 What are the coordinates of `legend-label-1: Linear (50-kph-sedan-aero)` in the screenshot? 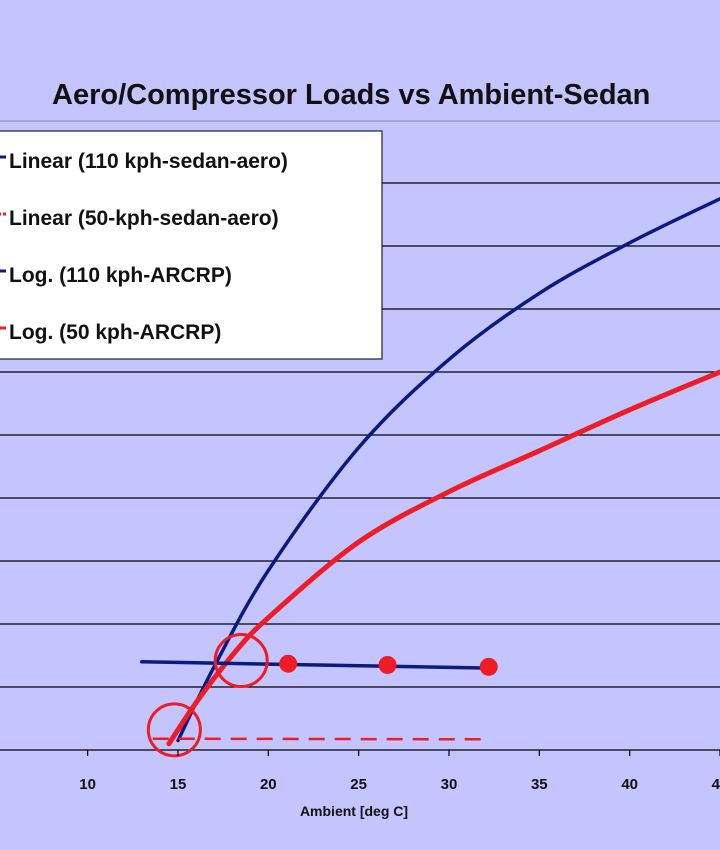 It's located at (144, 218).